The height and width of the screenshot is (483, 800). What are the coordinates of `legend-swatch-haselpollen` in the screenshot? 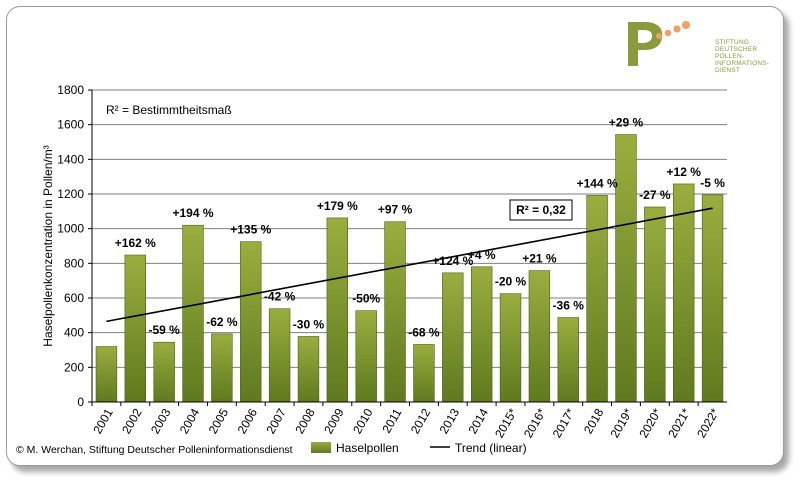 It's located at (321, 447).